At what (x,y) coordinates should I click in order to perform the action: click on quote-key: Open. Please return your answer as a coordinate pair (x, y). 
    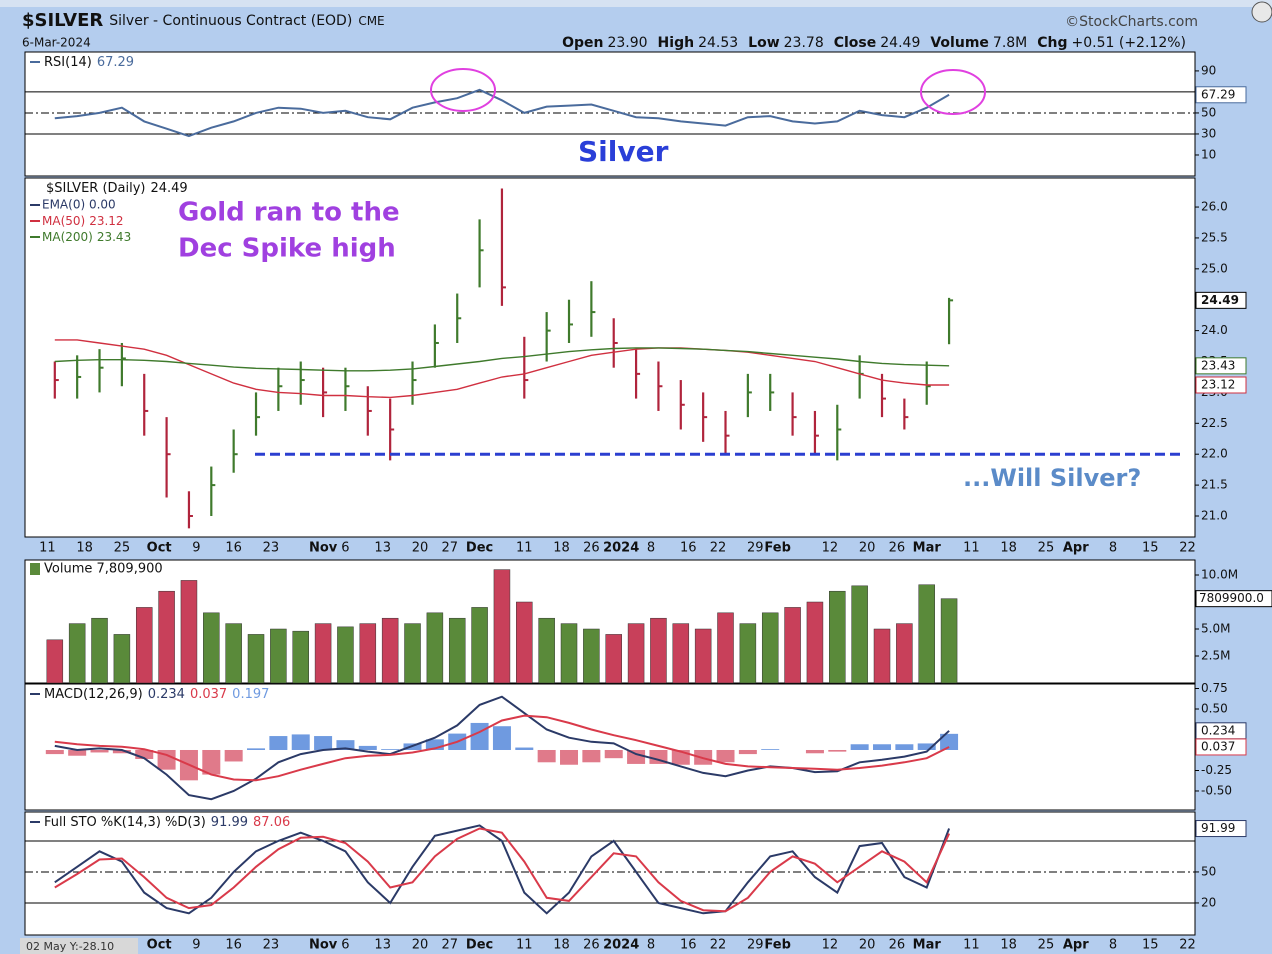
    Looking at the image, I should click on (582, 43).